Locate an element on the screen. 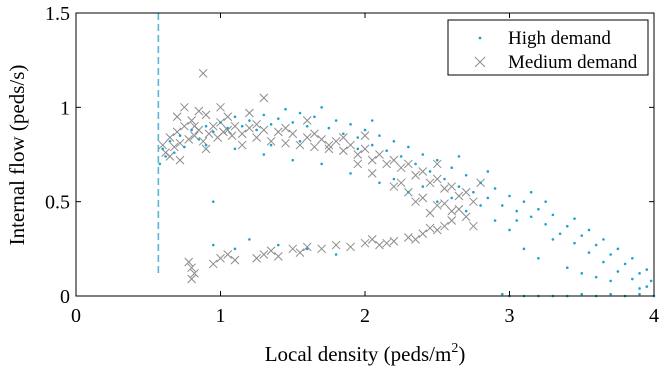 This screenshot has height=368, width=661. y-tick-label: 1 is located at coordinates (65, 108).